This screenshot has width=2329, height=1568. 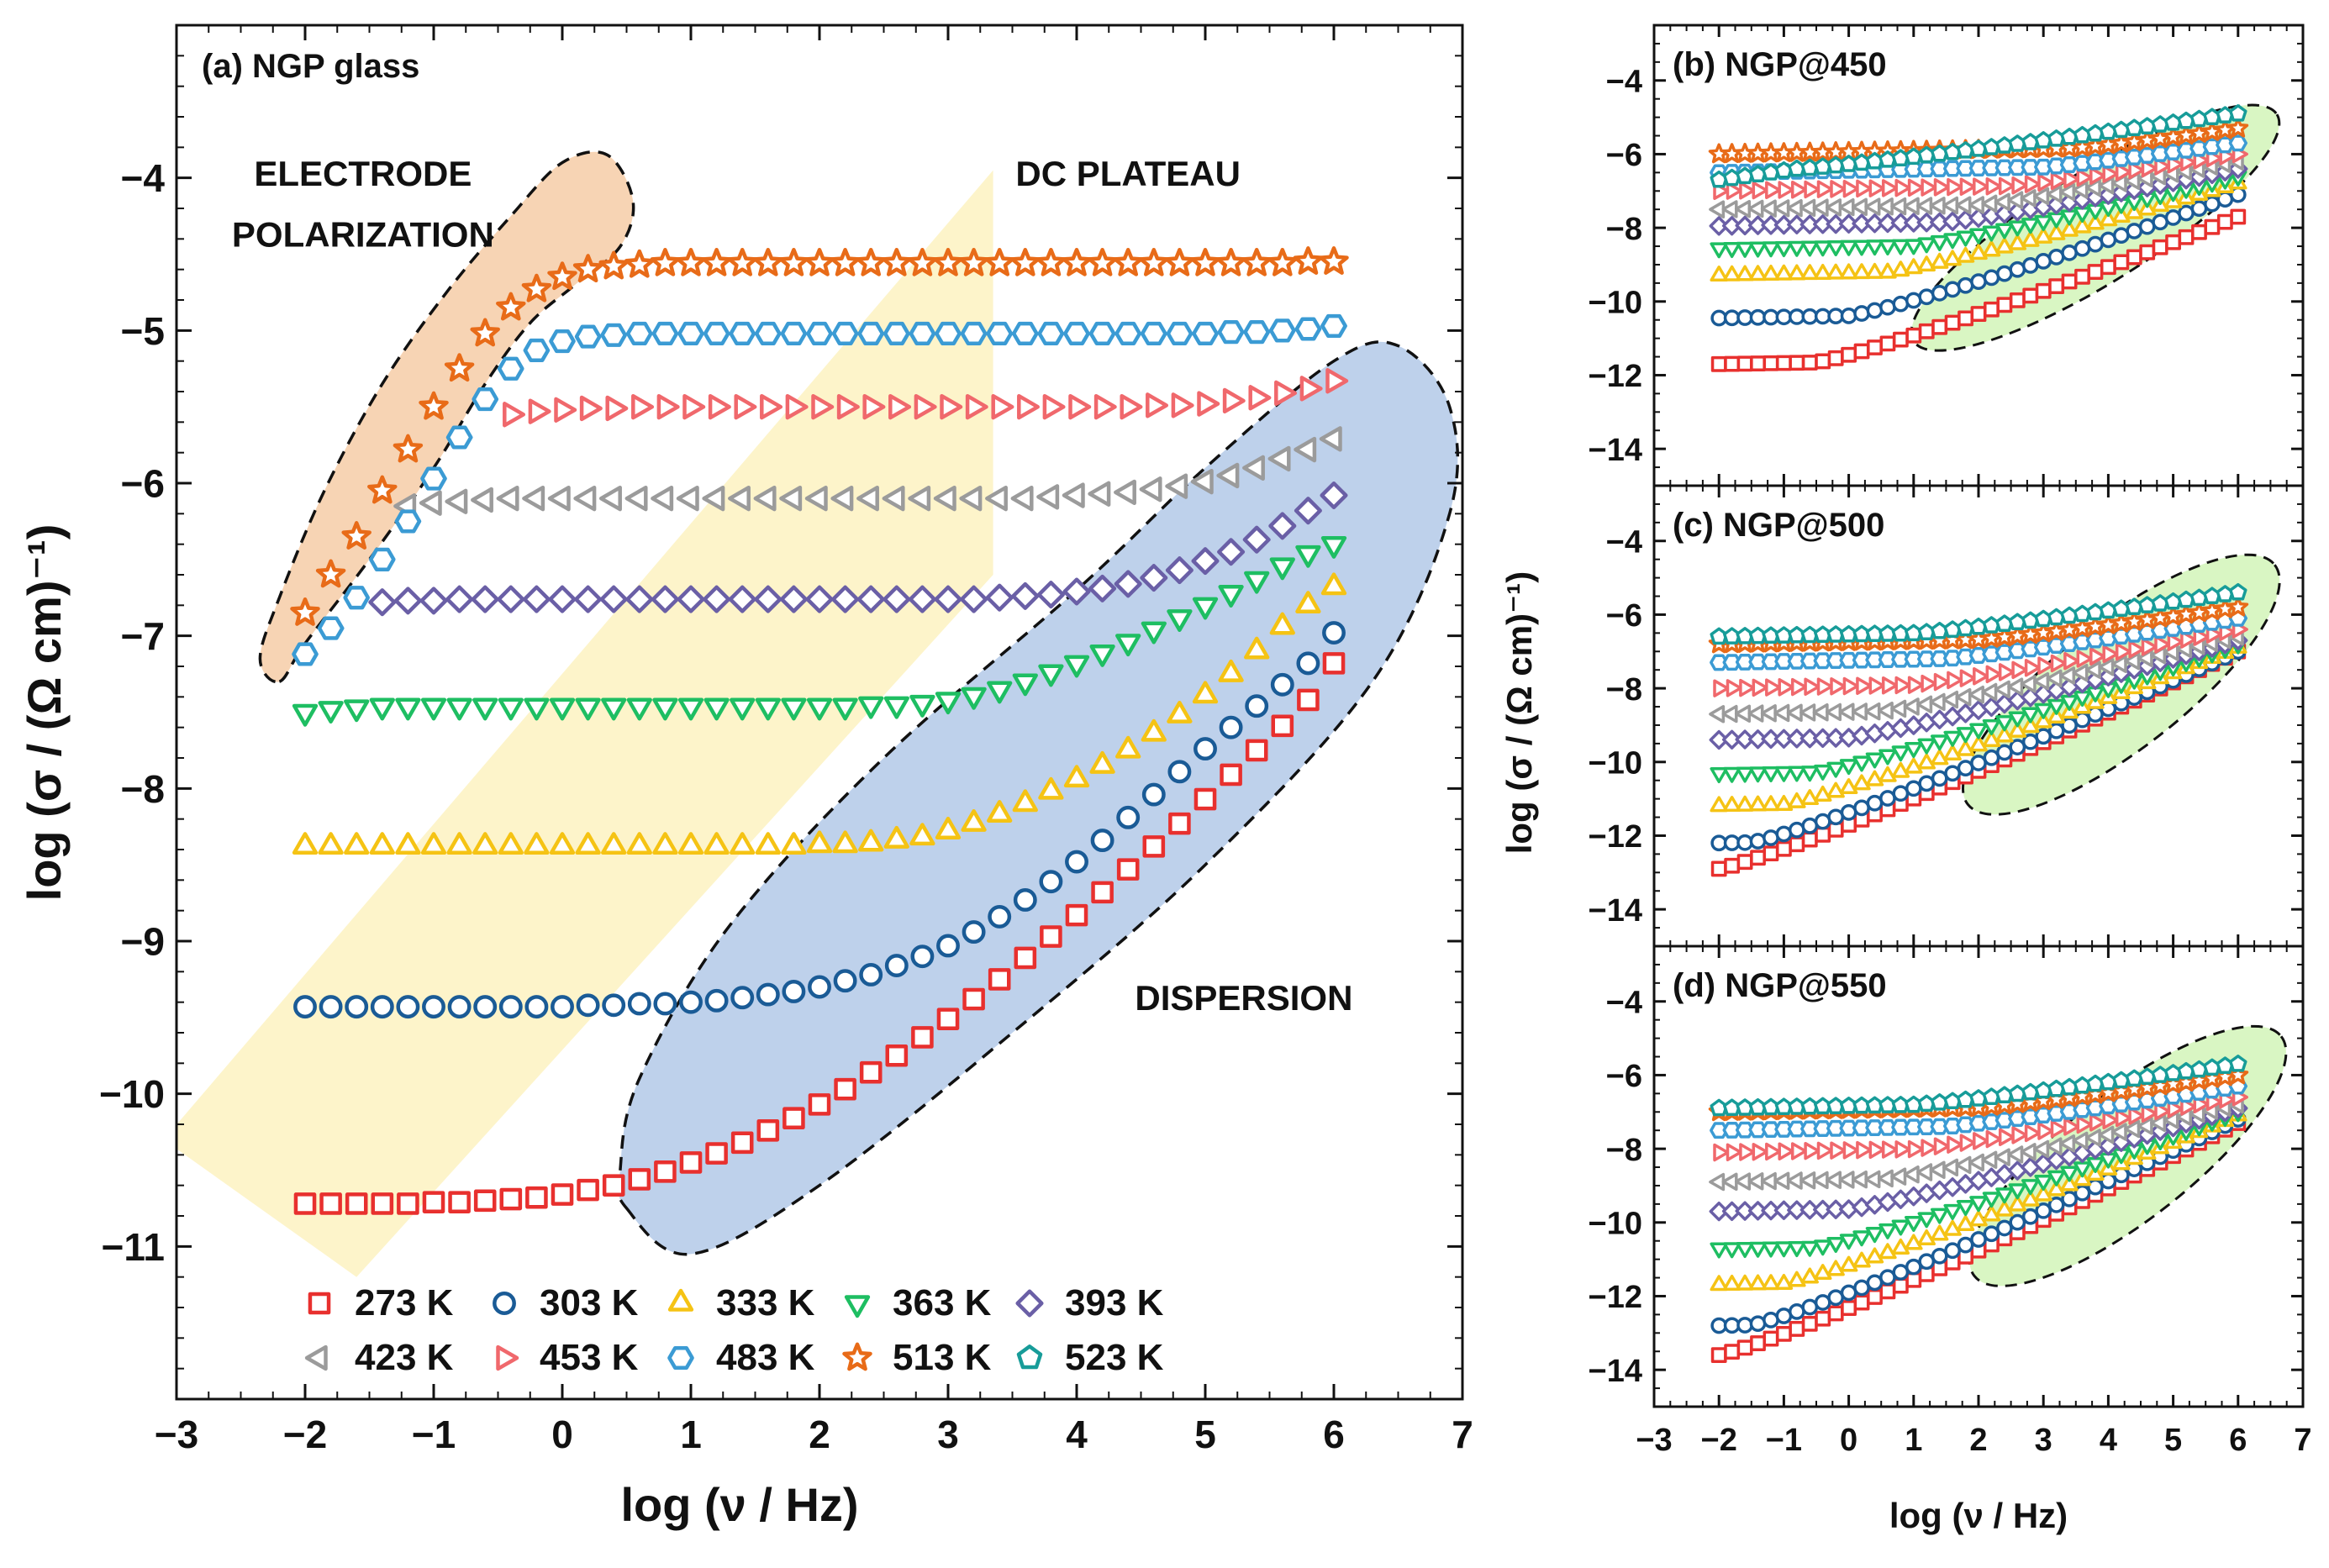 What do you see at coordinates (1624, 1077) in the screenshot?
I see `panel-d-y-tick-label: −6` at bounding box center [1624, 1077].